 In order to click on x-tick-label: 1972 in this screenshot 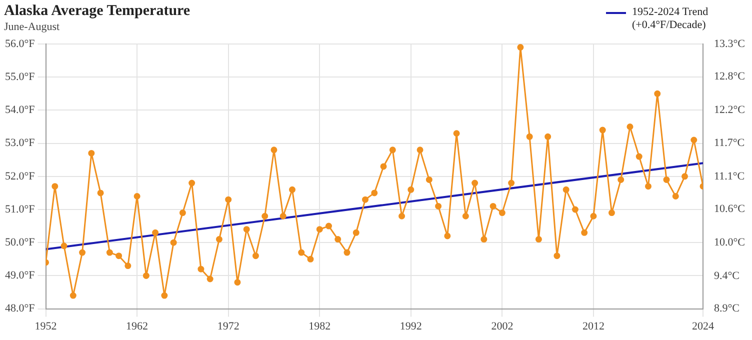, I will do `click(228, 326)`.